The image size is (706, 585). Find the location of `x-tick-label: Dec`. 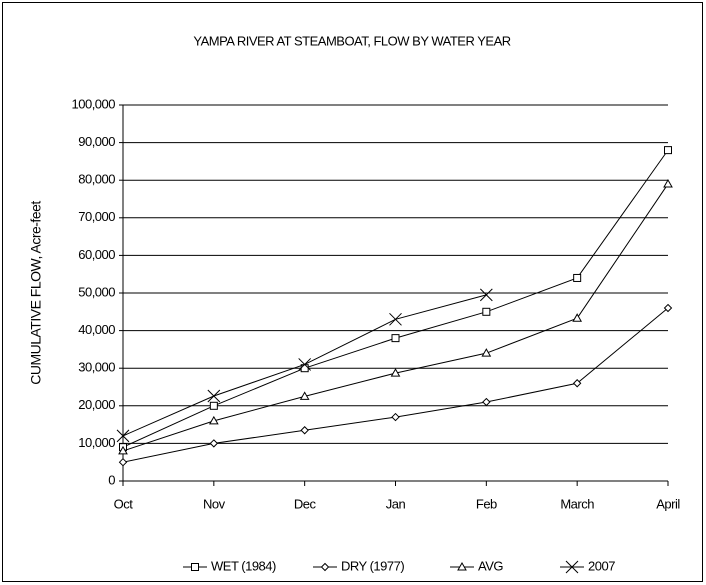

x-tick-label: Dec is located at coordinates (305, 503).